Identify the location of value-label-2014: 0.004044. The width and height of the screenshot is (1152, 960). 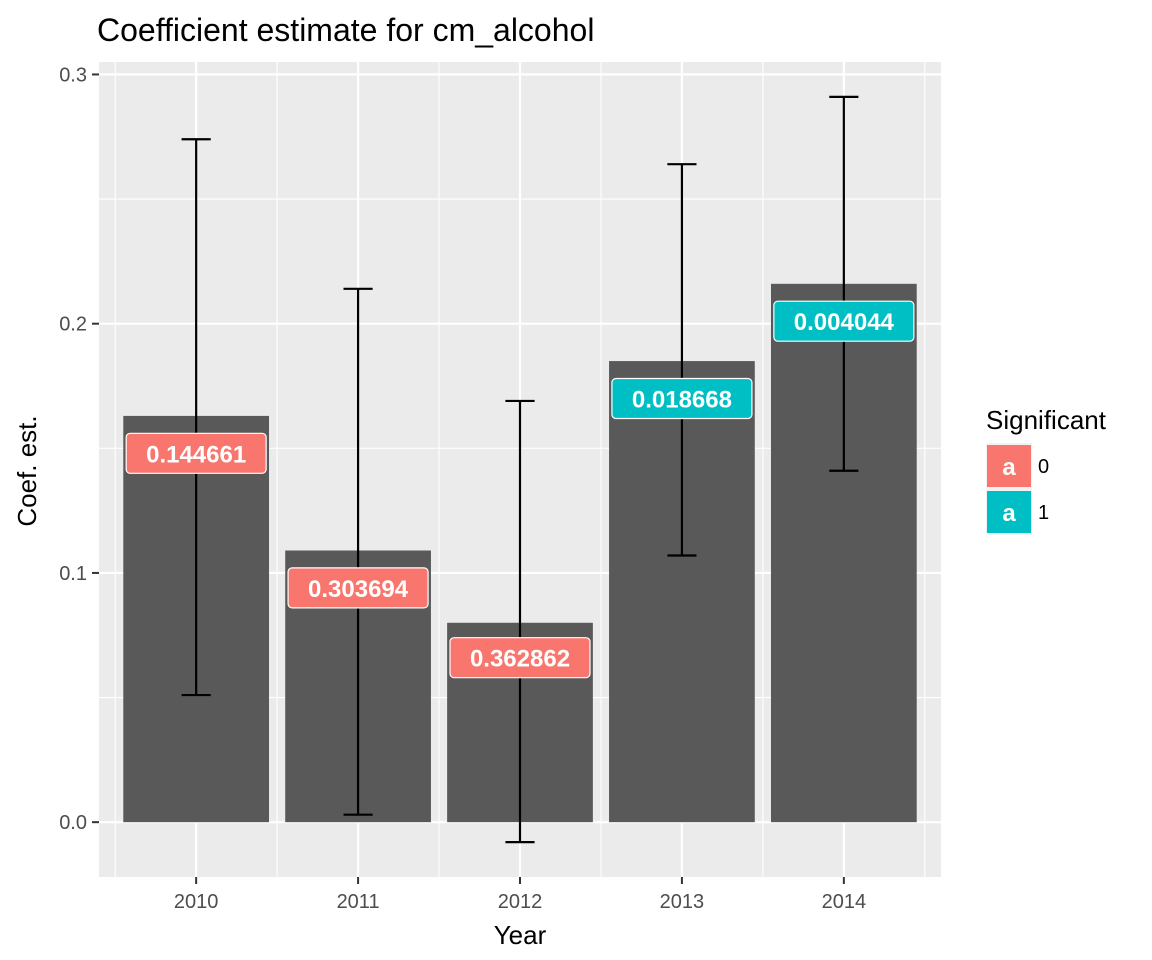
(844, 321).